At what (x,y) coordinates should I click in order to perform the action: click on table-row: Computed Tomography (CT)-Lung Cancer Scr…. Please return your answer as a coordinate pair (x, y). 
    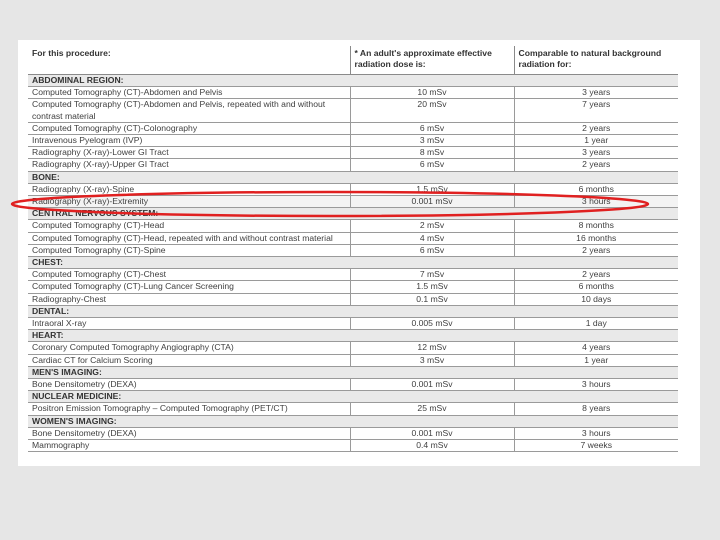
    Looking at the image, I should click on (353, 287).